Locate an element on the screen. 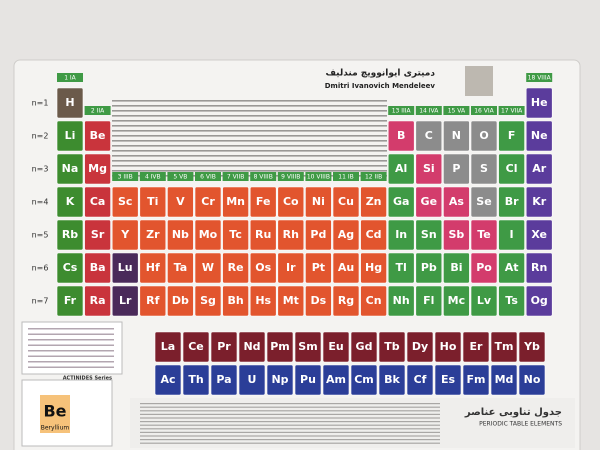  element-symbol: Y is located at coordinates (125, 234).